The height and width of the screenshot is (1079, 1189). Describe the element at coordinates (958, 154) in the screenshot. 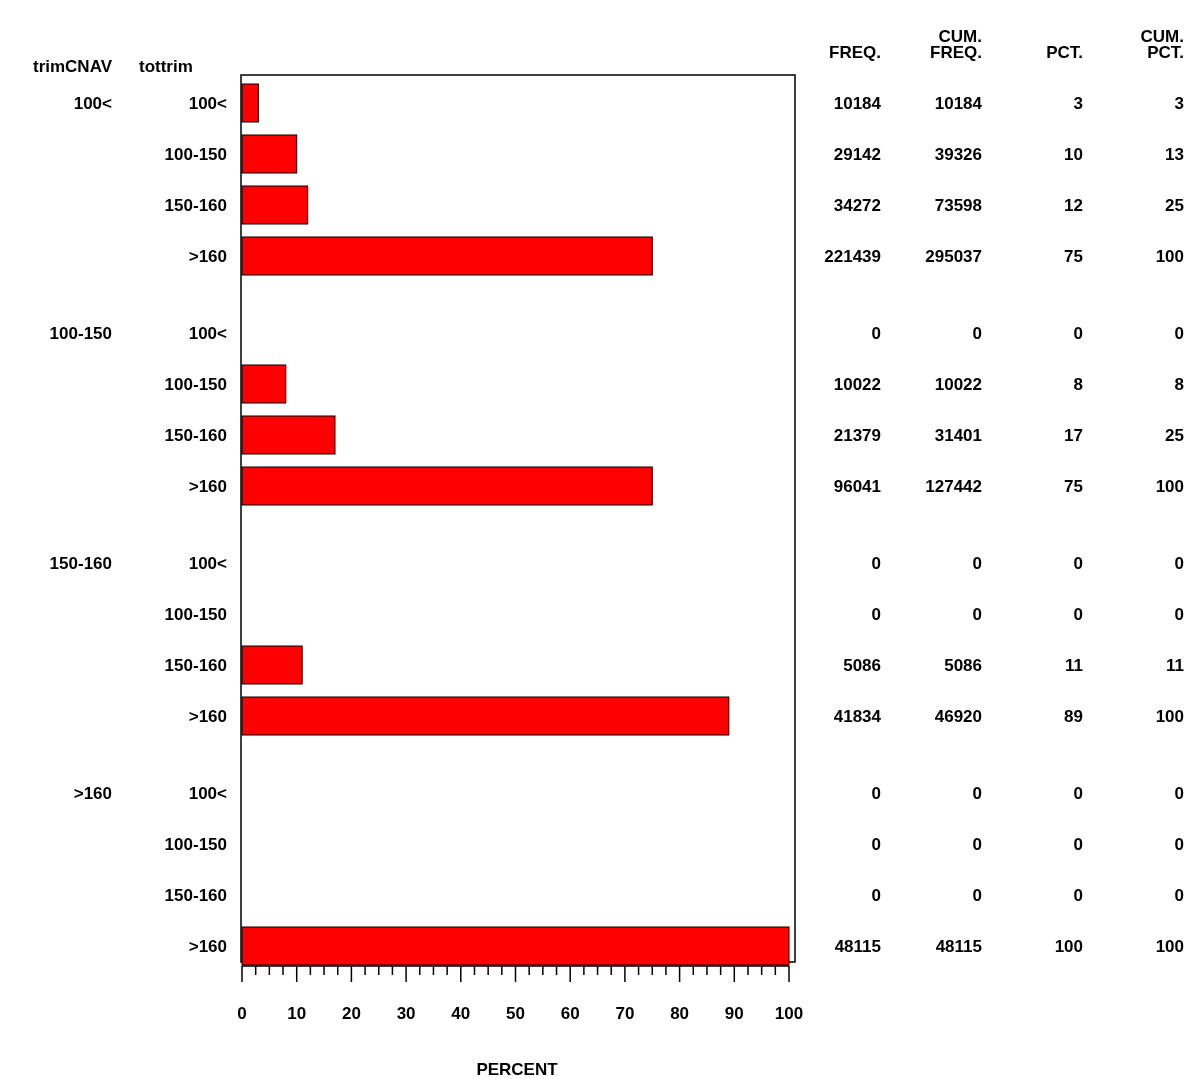

I see `data-label: 39326` at that location.